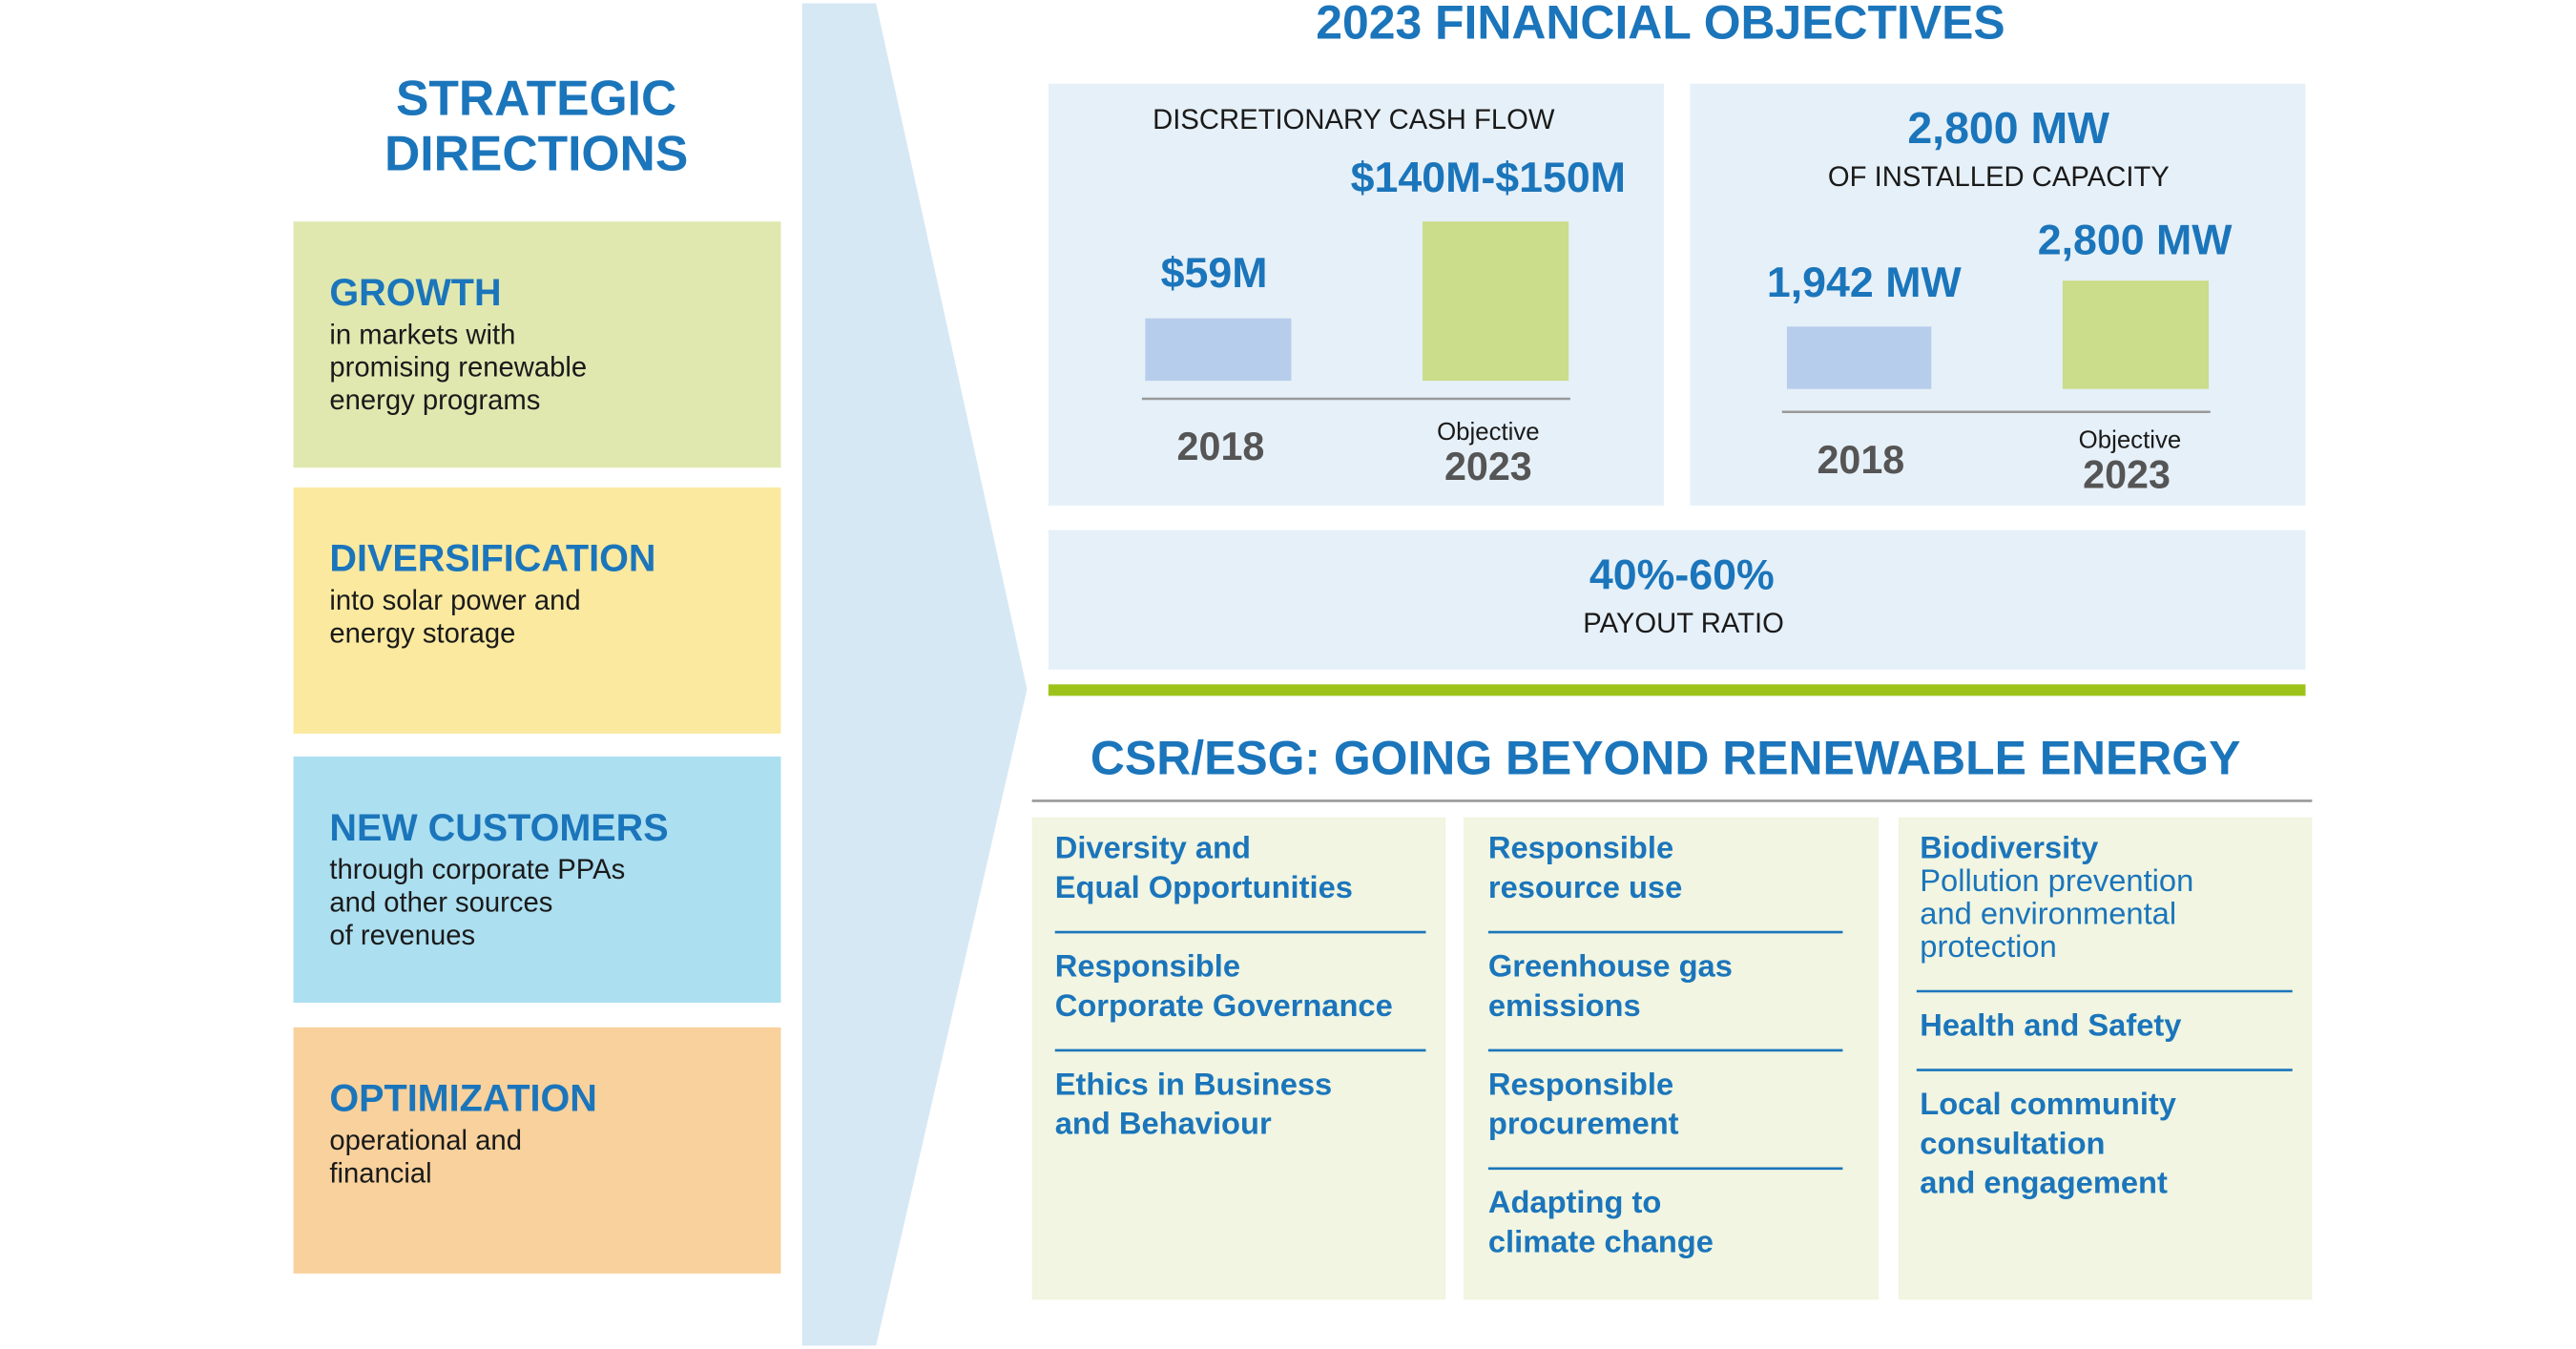 This screenshot has width=2576, height=1349. I want to click on csr-item: Health and Safety, so click(2050, 1024).